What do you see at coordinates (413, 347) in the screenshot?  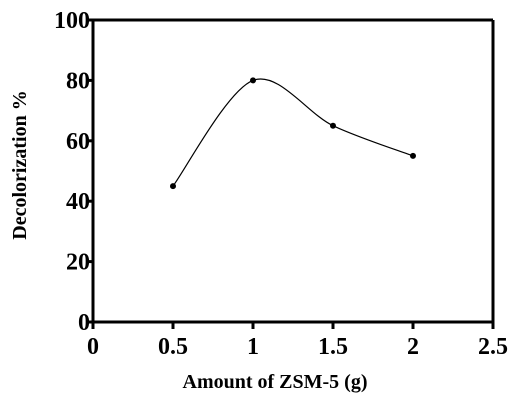 I see `x-tick-label: 2` at bounding box center [413, 347].